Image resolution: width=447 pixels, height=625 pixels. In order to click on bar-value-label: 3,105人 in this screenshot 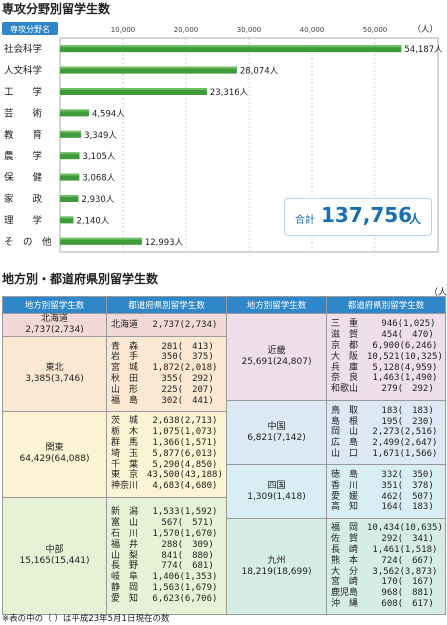, I will do `click(99, 157)`.